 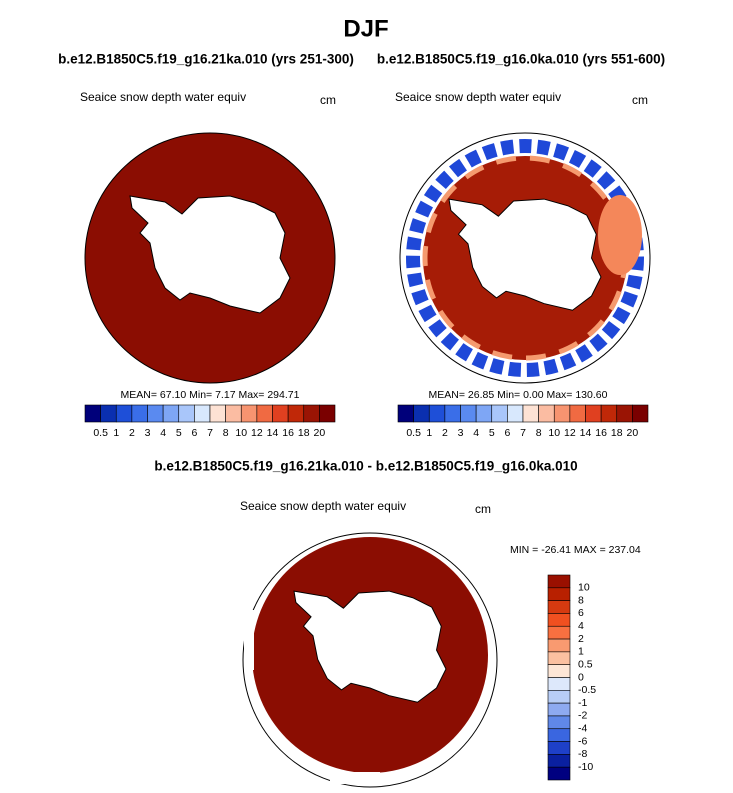 What do you see at coordinates (523, 433) in the screenshot?
I see `colorbar-label: 7` at bounding box center [523, 433].